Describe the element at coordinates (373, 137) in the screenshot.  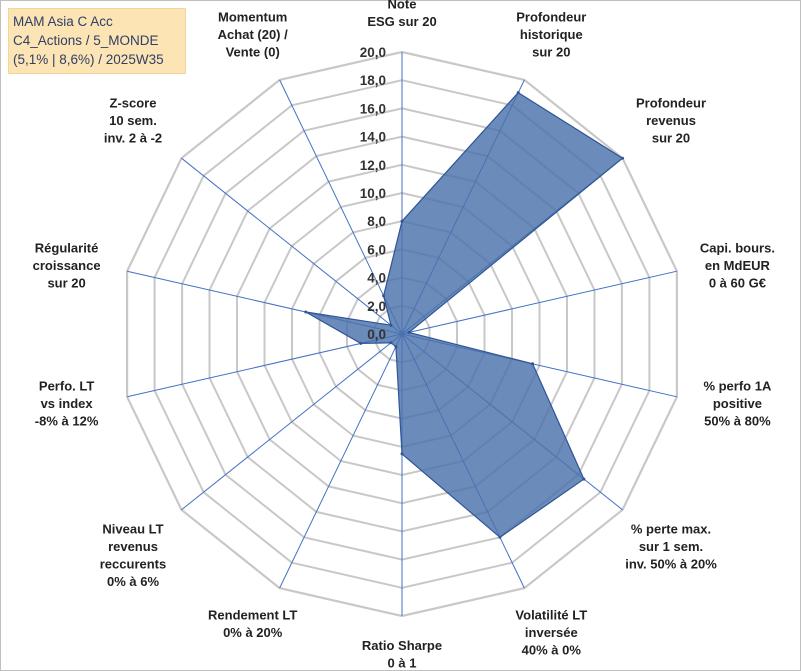
I see `tick-label: 14,0` at that location.